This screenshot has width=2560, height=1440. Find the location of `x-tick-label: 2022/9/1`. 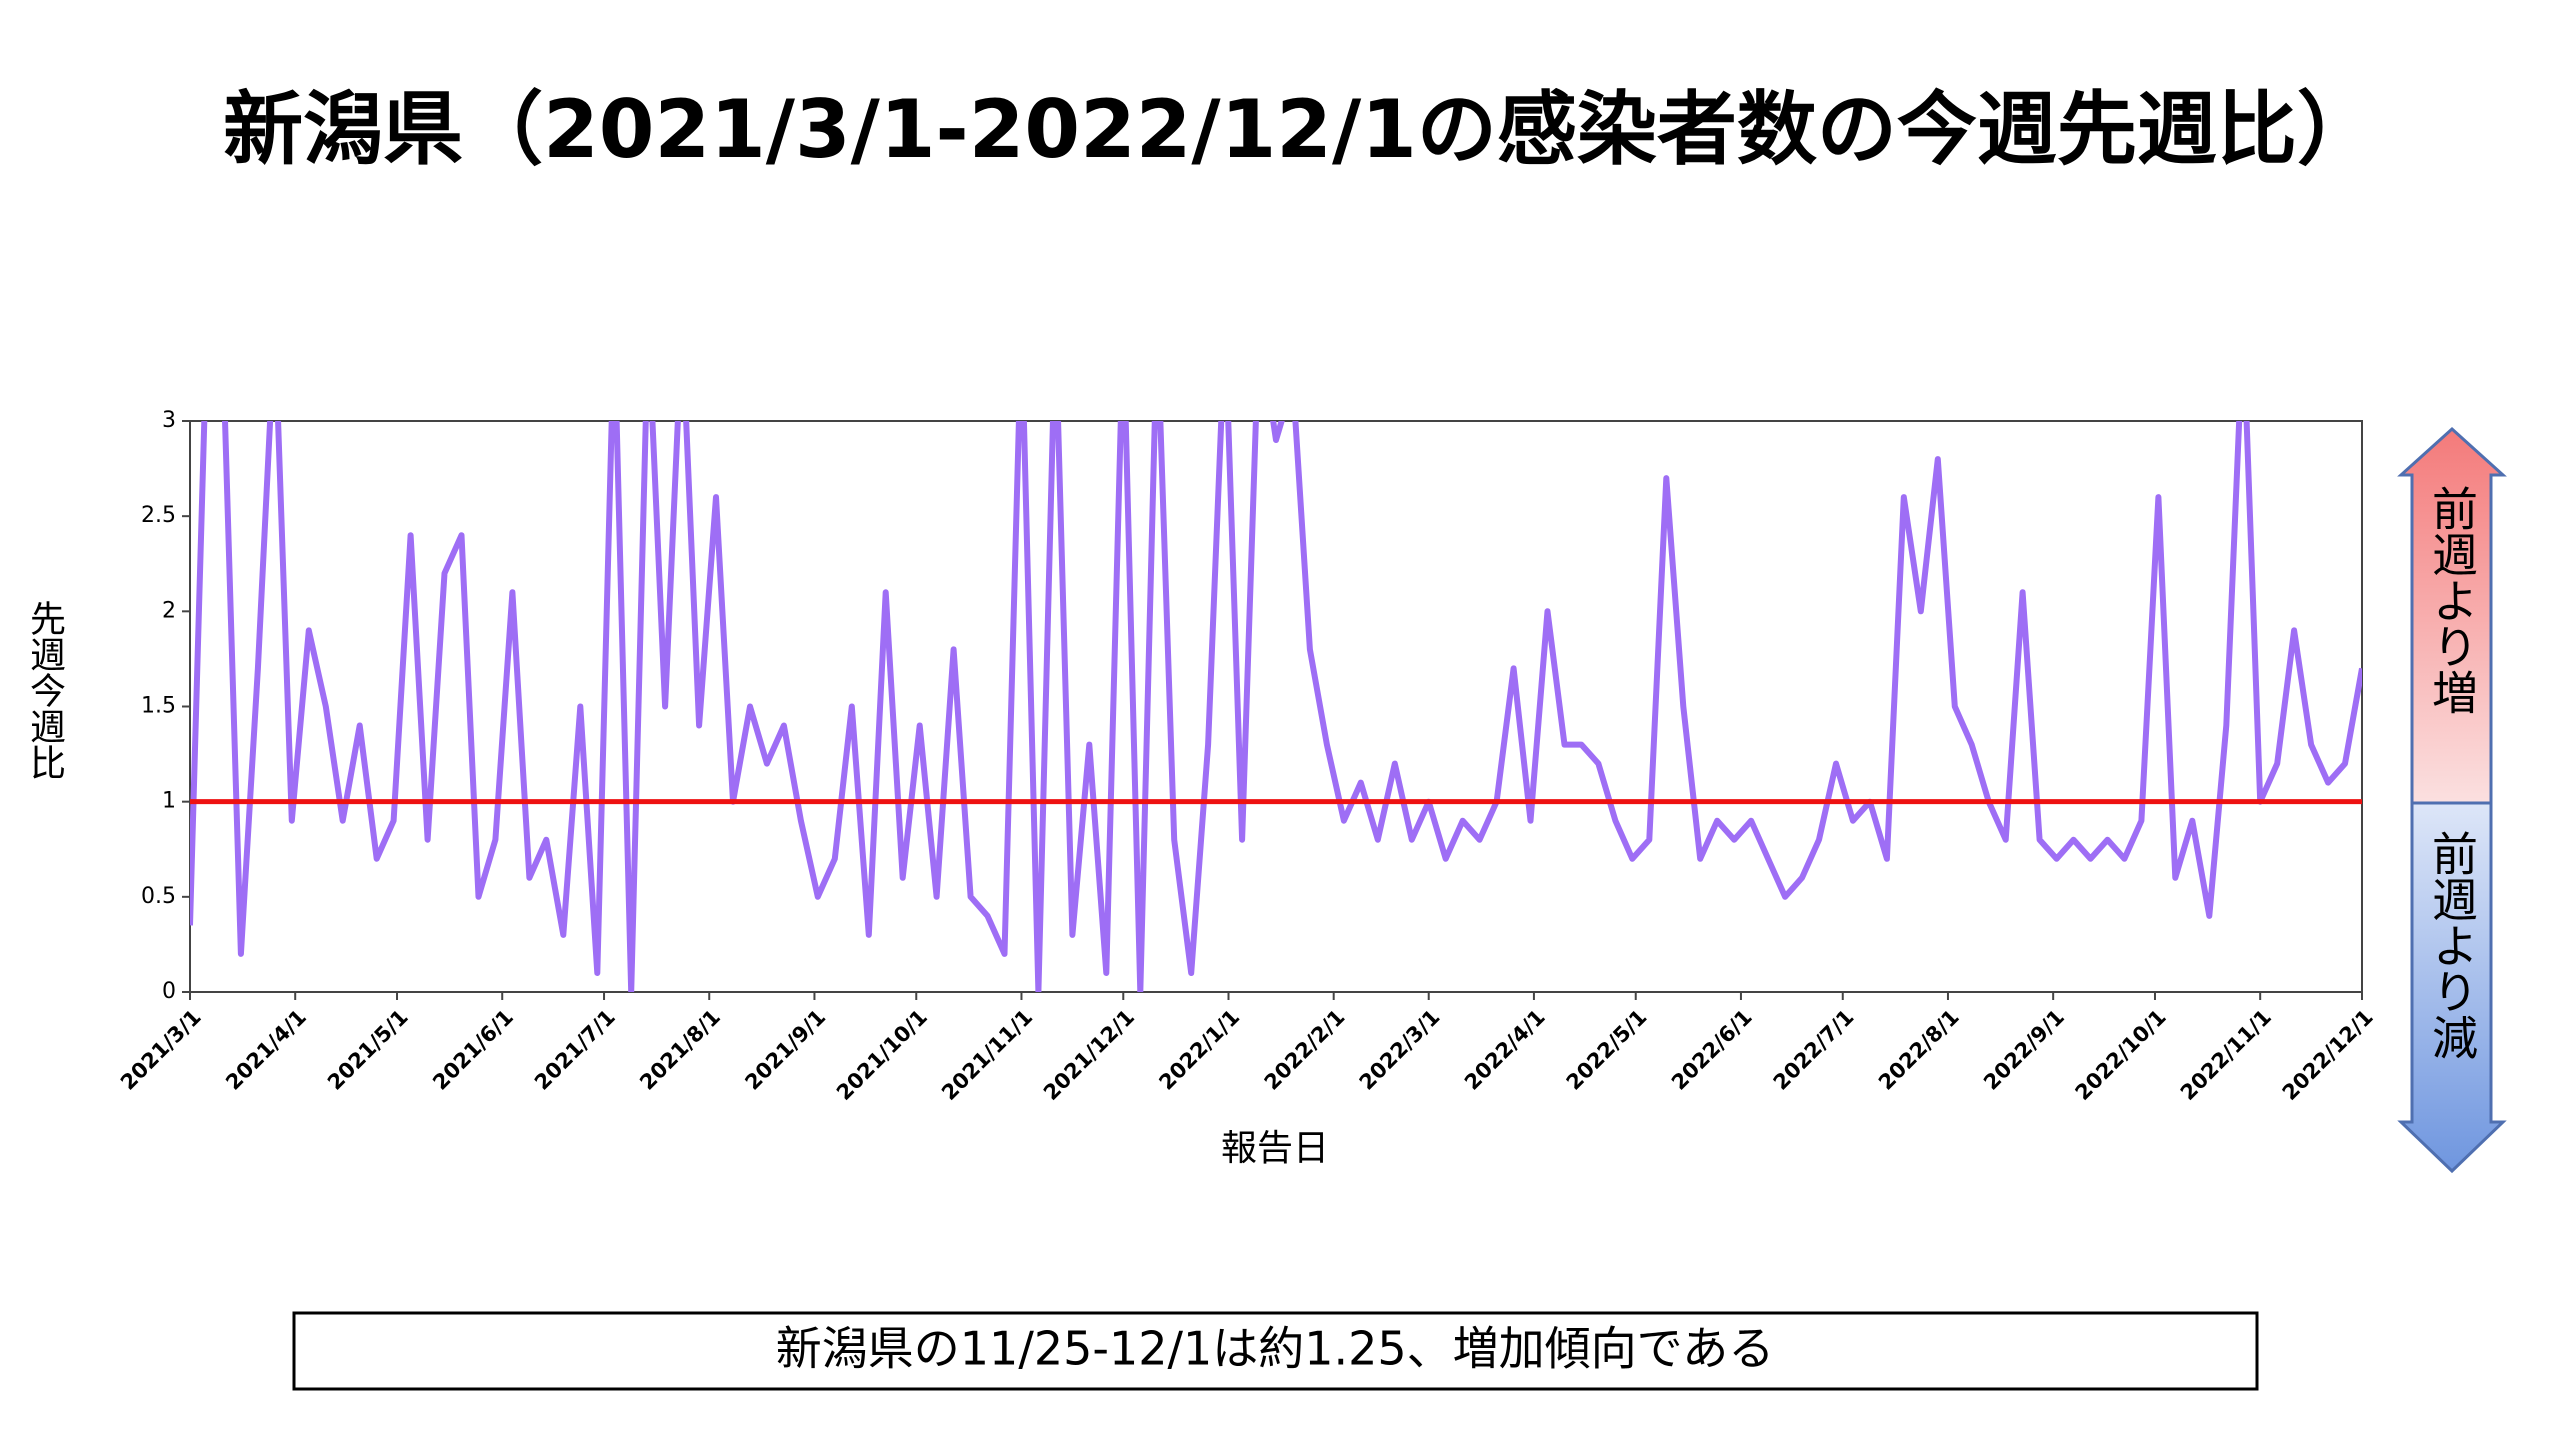

x-tick-label: 2022/9/1 is located at coordinates (2024, 1050).